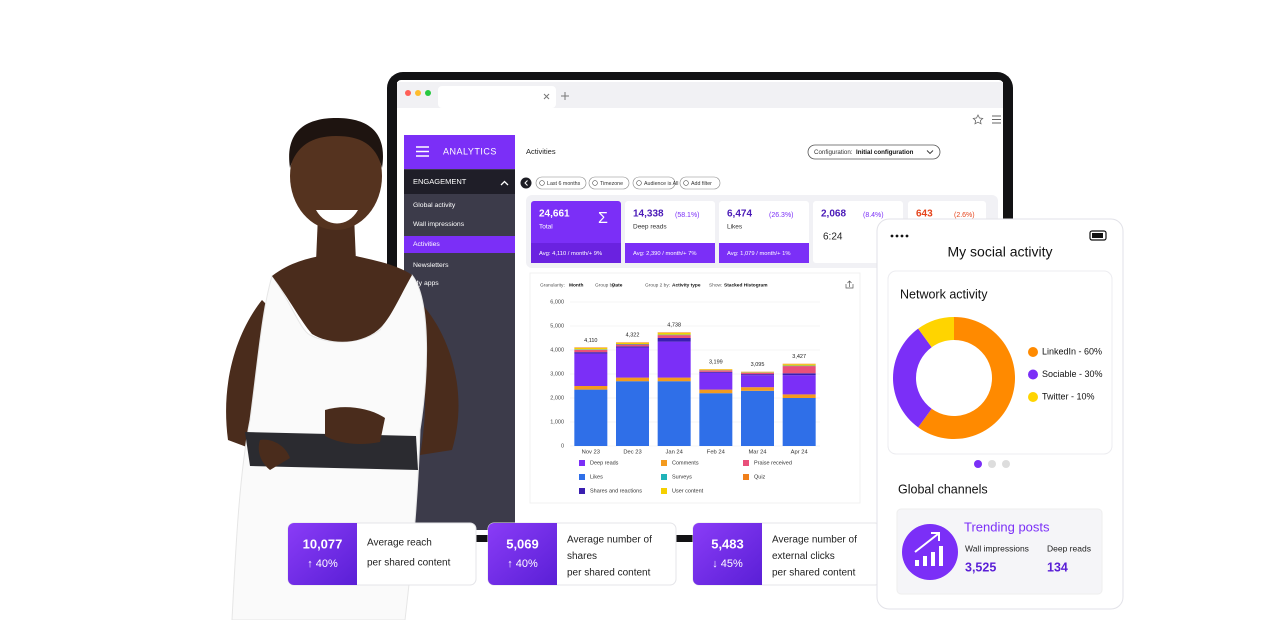 This screenshot has width=1280, height=620. Describe the element at coordinates (757, 453) in the screenshot. I see `x-tick-label: Mar 24` at that location.